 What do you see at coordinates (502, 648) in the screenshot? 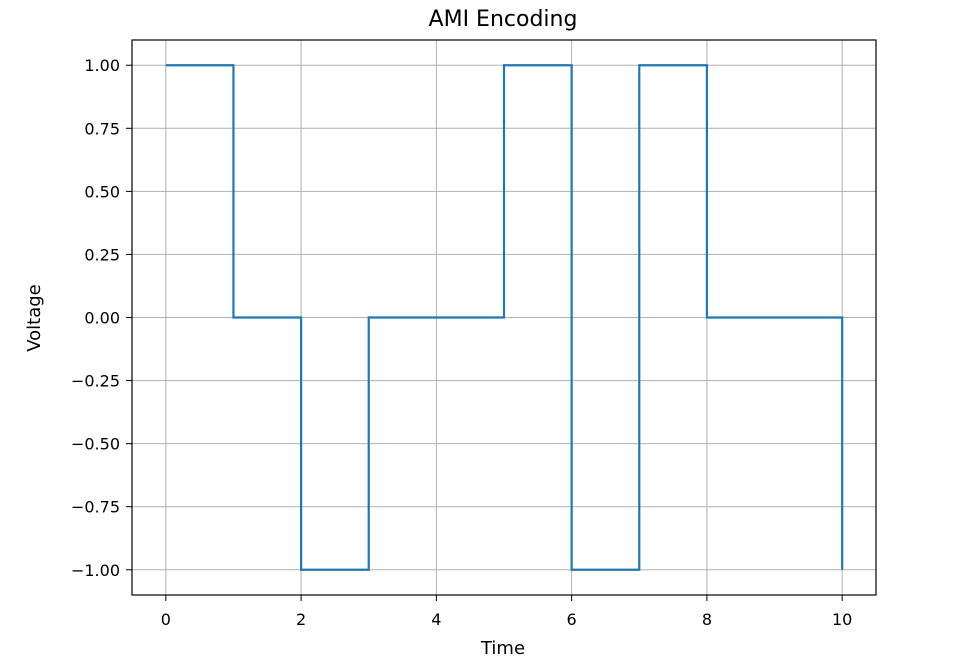
I see `x-axis-title: Time` at bounding box center [502, 648].